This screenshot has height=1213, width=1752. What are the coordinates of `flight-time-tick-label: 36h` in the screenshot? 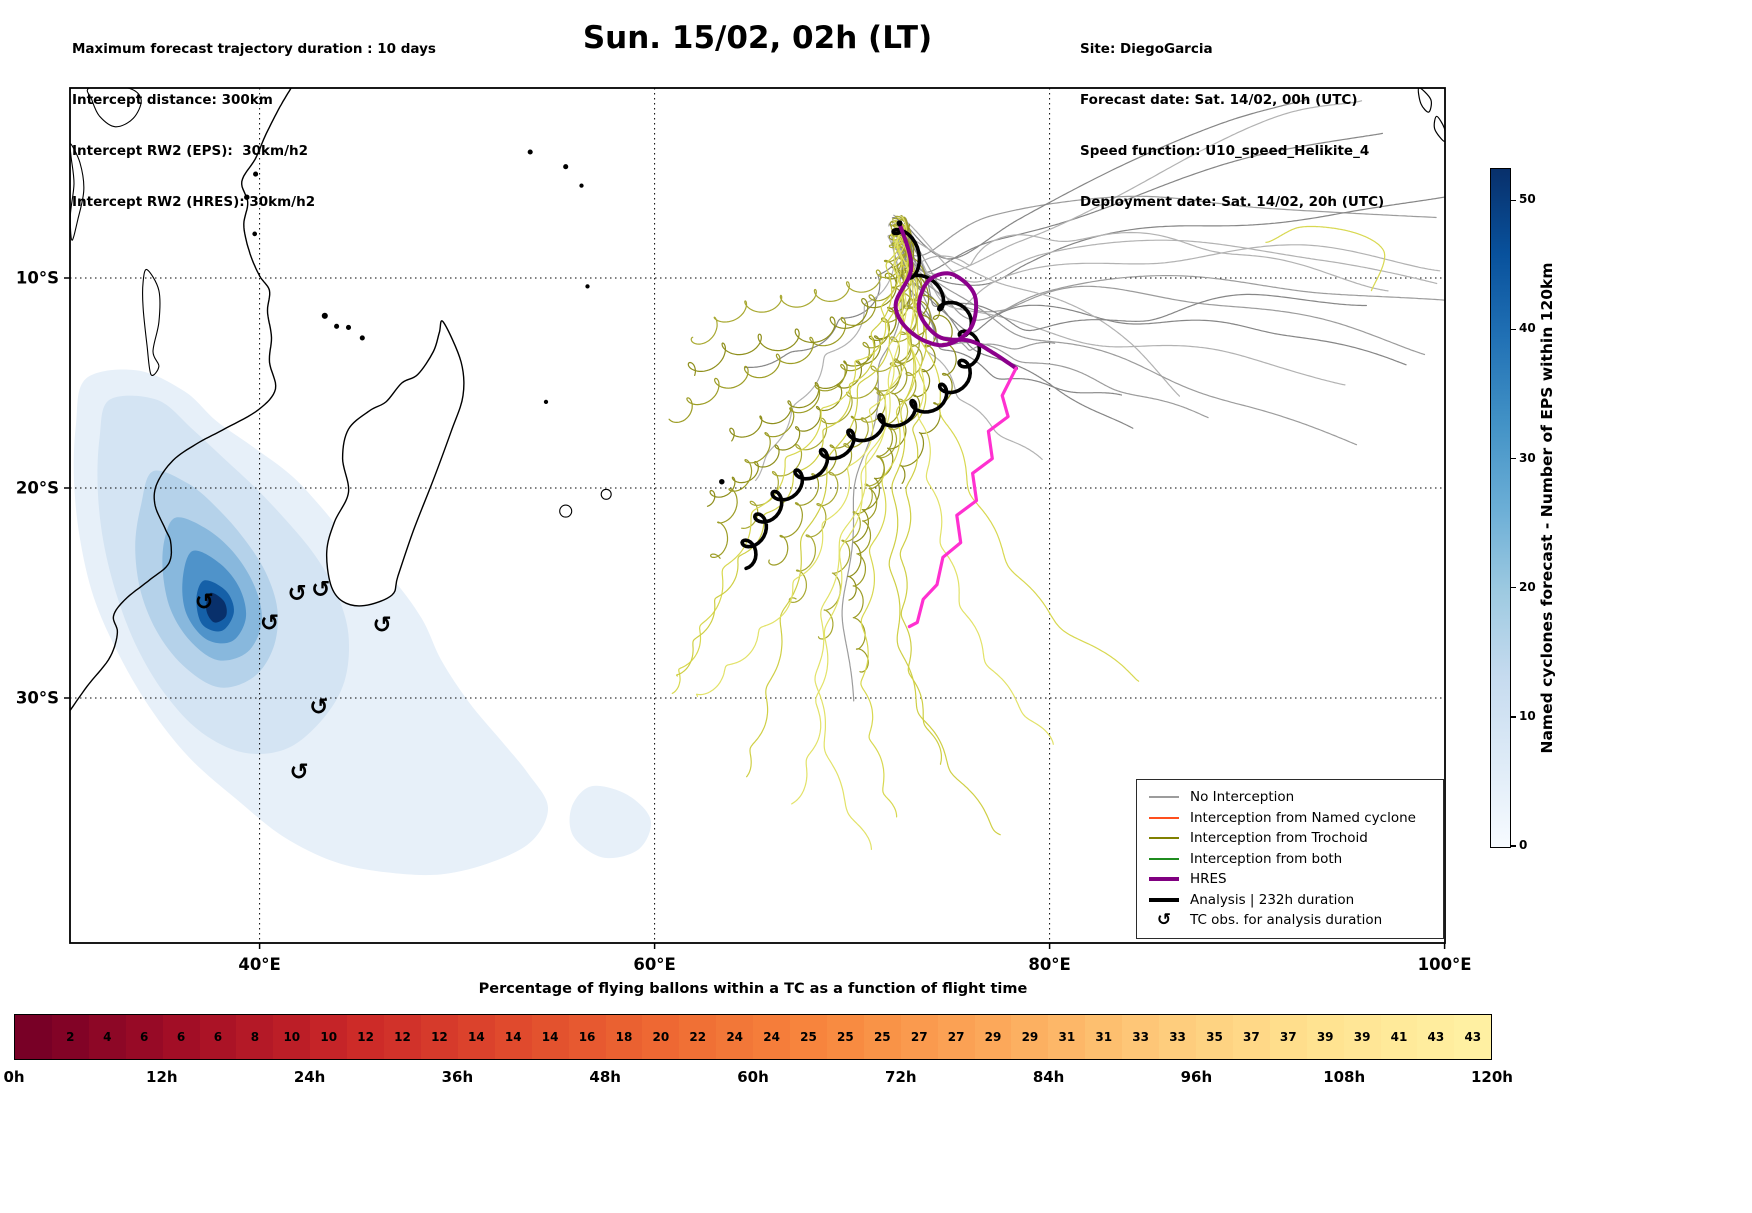 It's located at (457, 1077).